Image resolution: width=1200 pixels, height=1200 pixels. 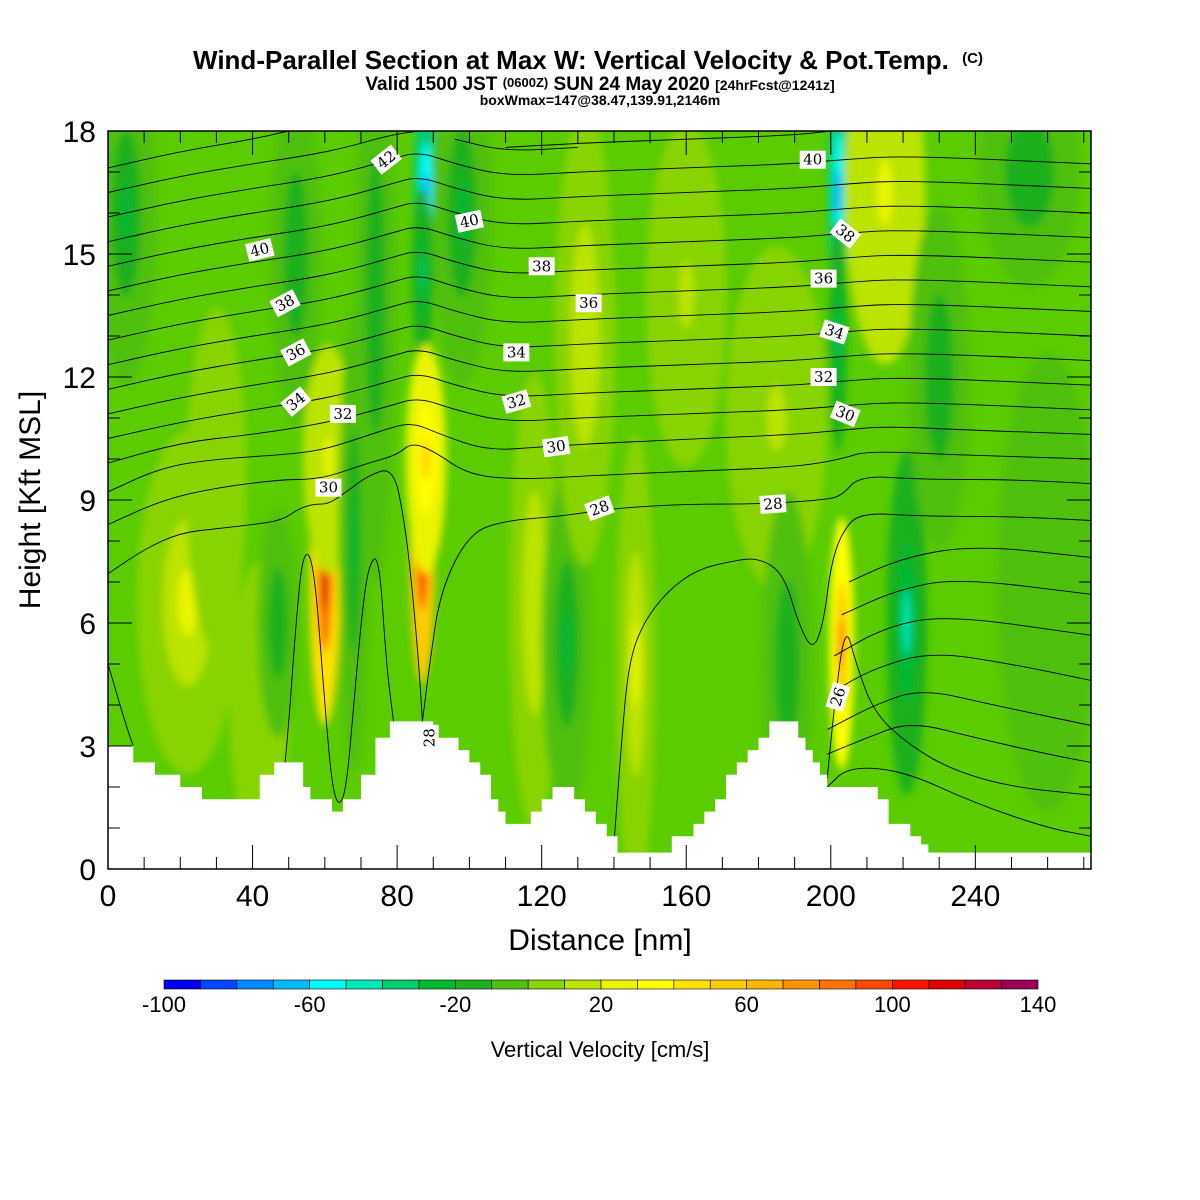 I want to click on x-tick-label: 80, so click(x=396, y=896).